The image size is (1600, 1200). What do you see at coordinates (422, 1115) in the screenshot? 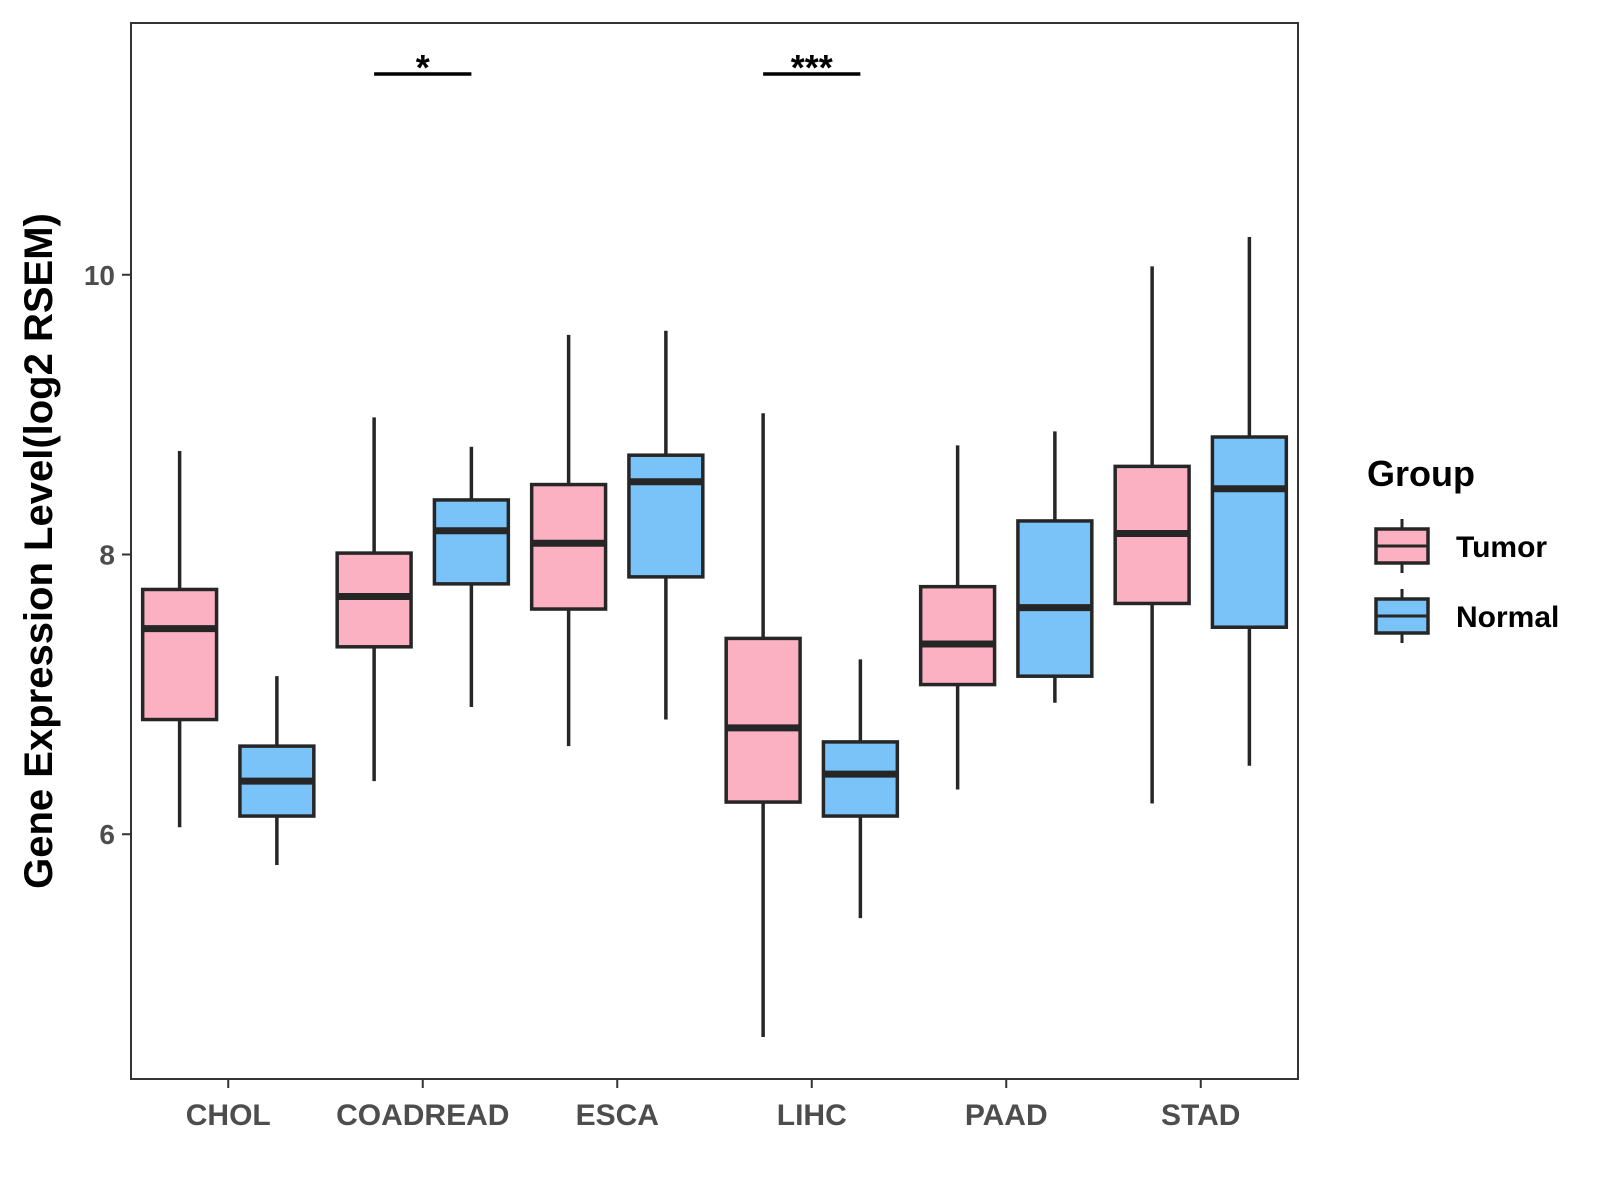
I see `x-tick-label: COADREAD` at bounding box center [422, 1115].